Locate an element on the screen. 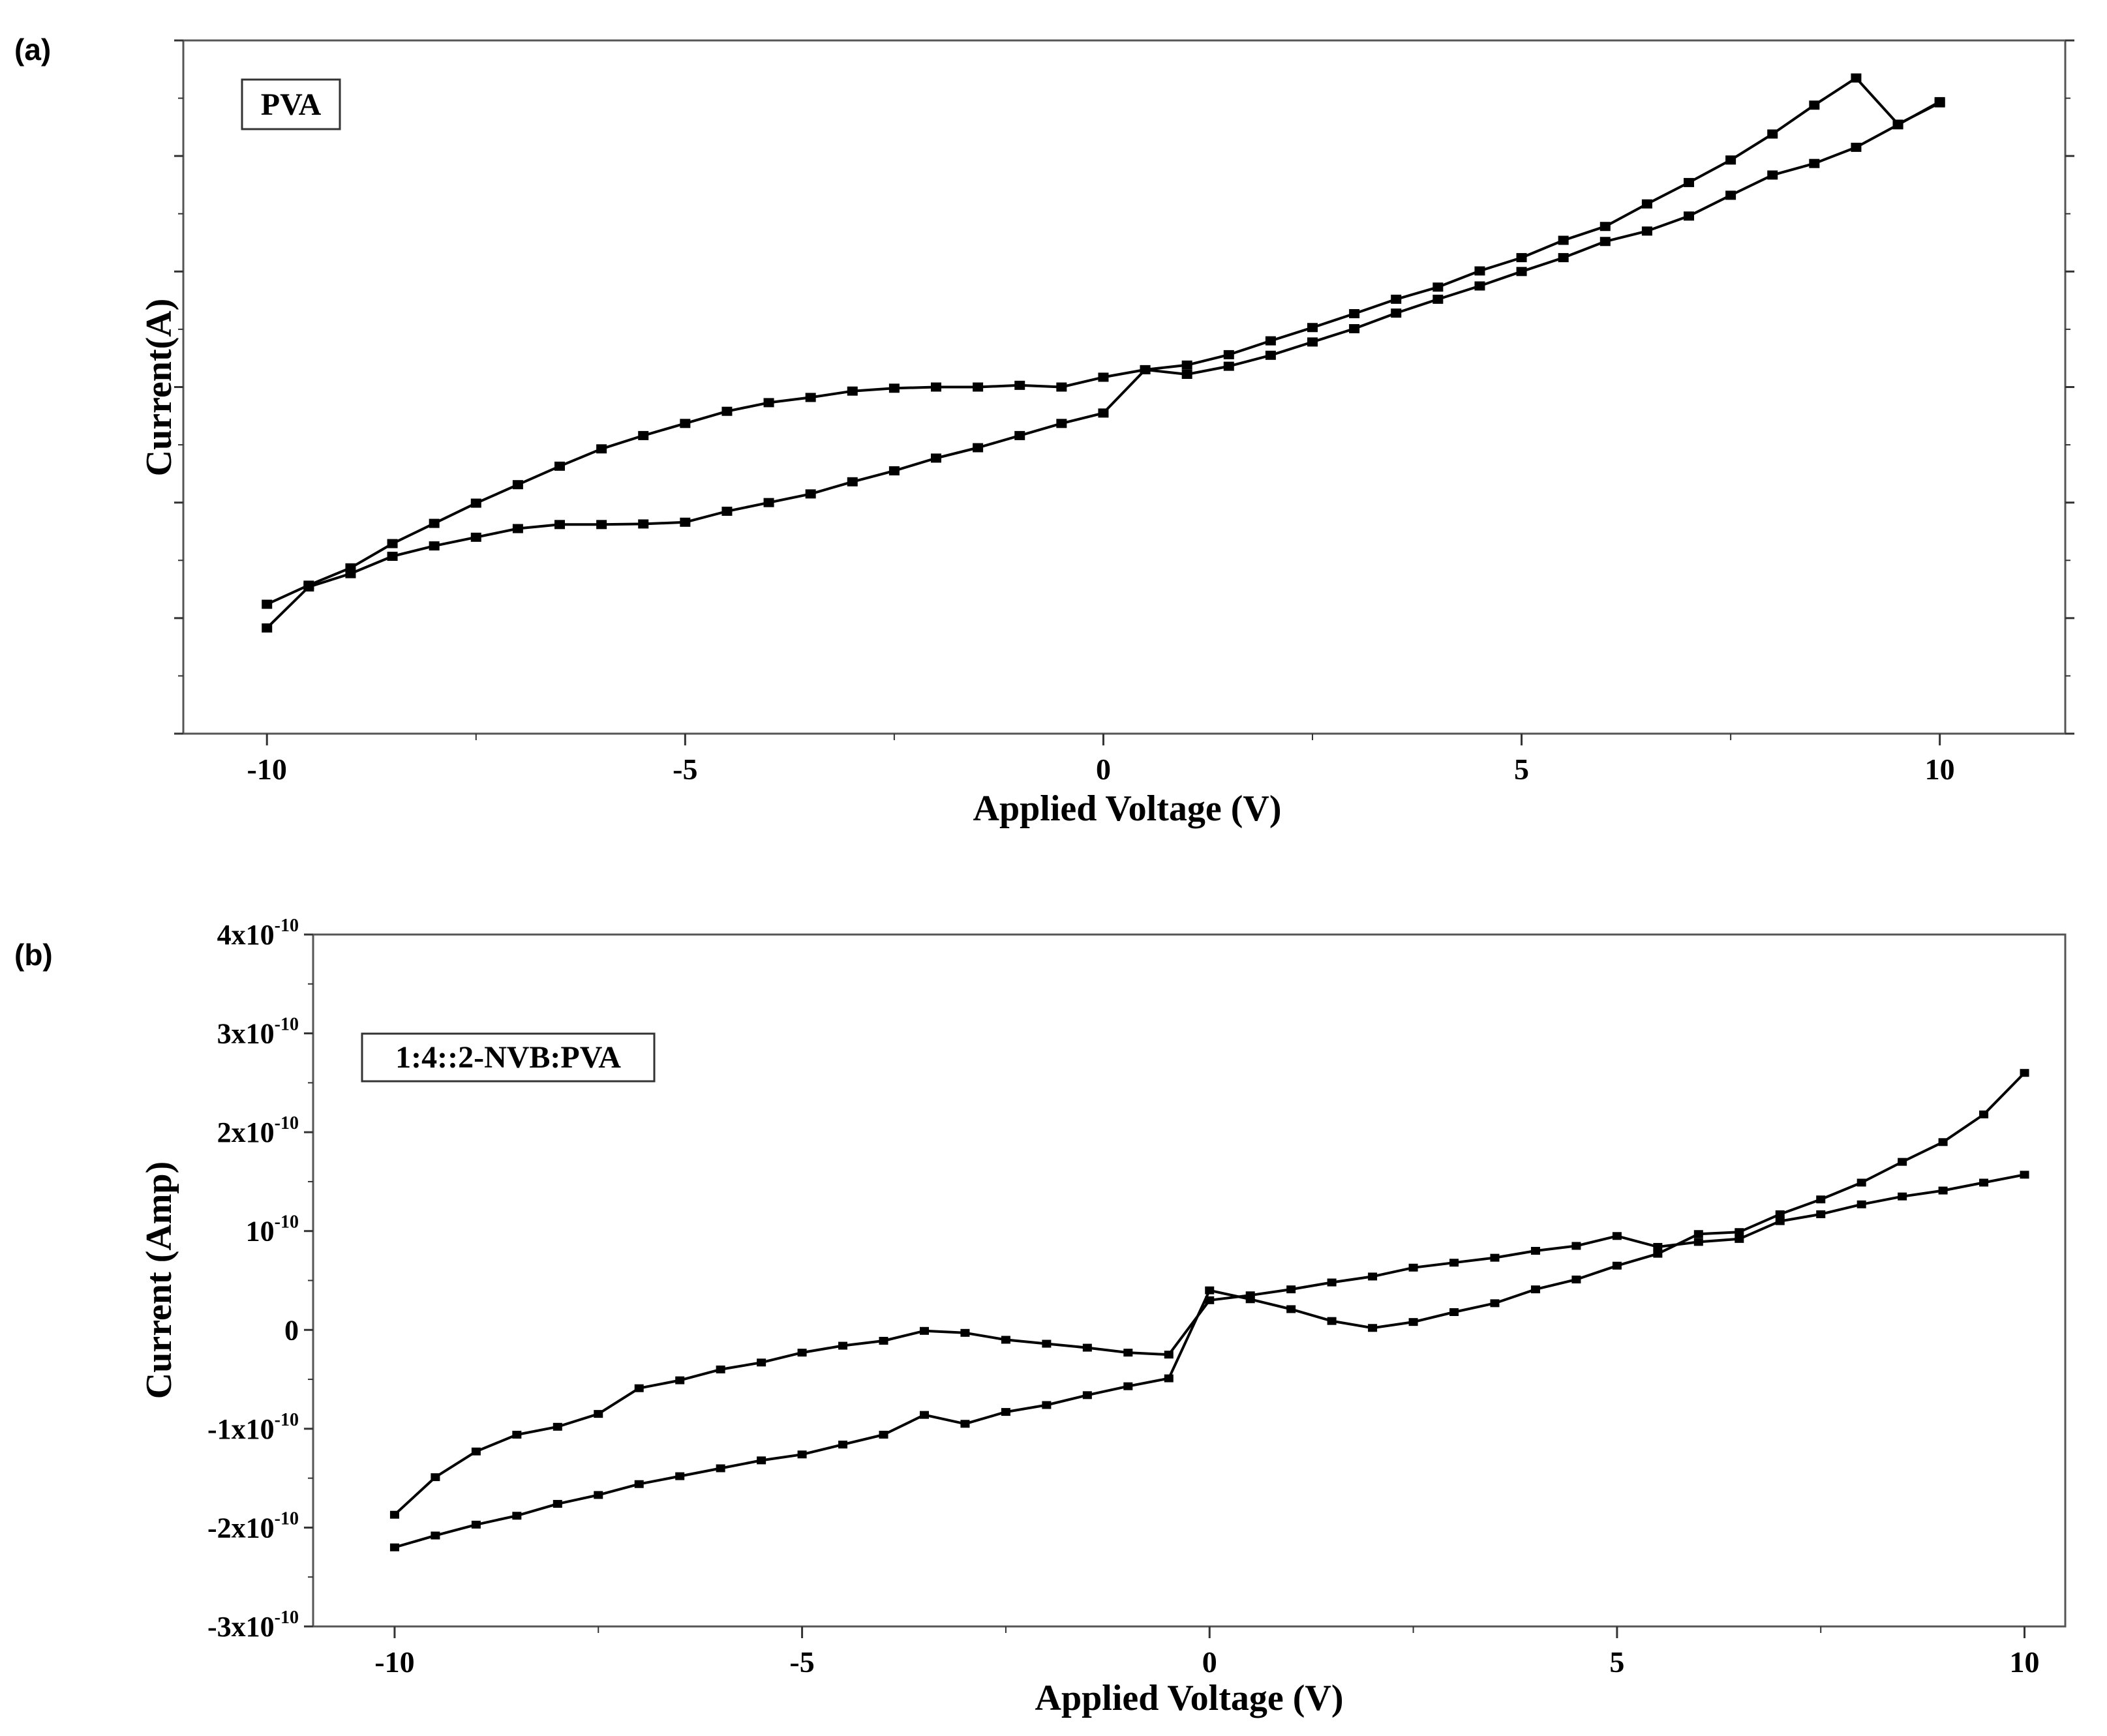  legend-a: PVA is located at coordinates (291, 104).